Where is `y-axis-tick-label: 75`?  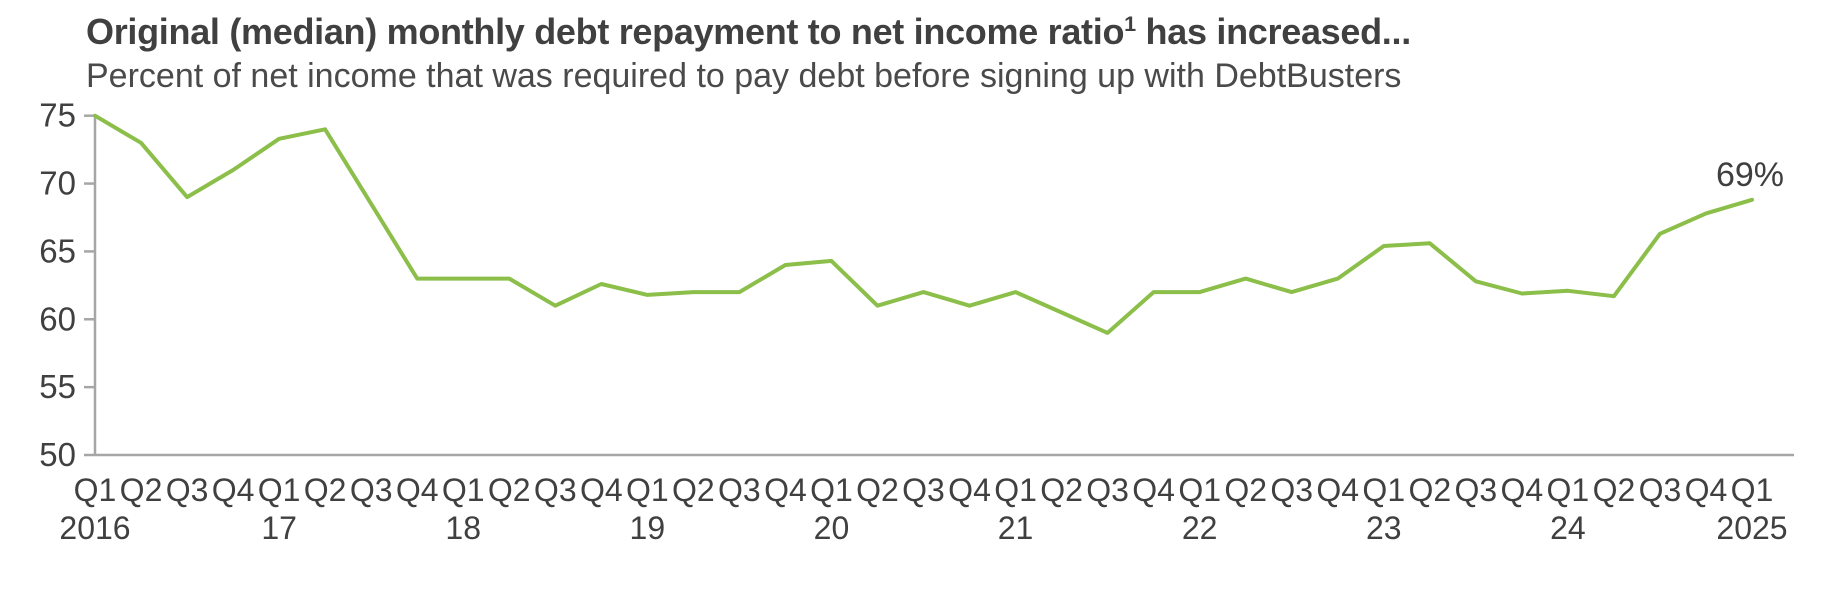
y-axis-tick-label: 75 is located at coordinates (57, 115).